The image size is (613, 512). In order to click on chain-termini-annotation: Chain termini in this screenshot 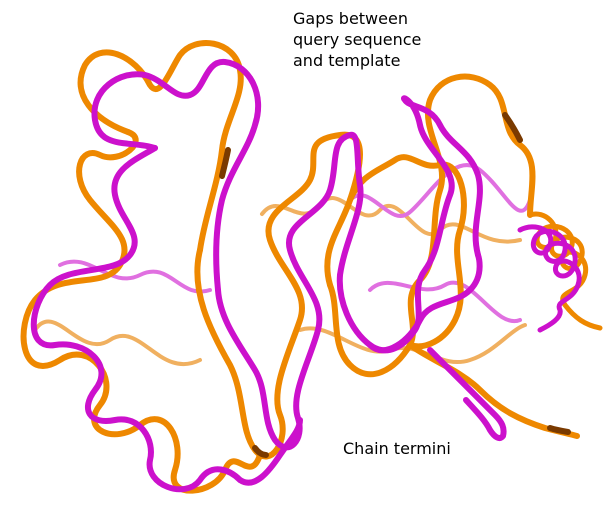, I will do `click(397, 448)`.